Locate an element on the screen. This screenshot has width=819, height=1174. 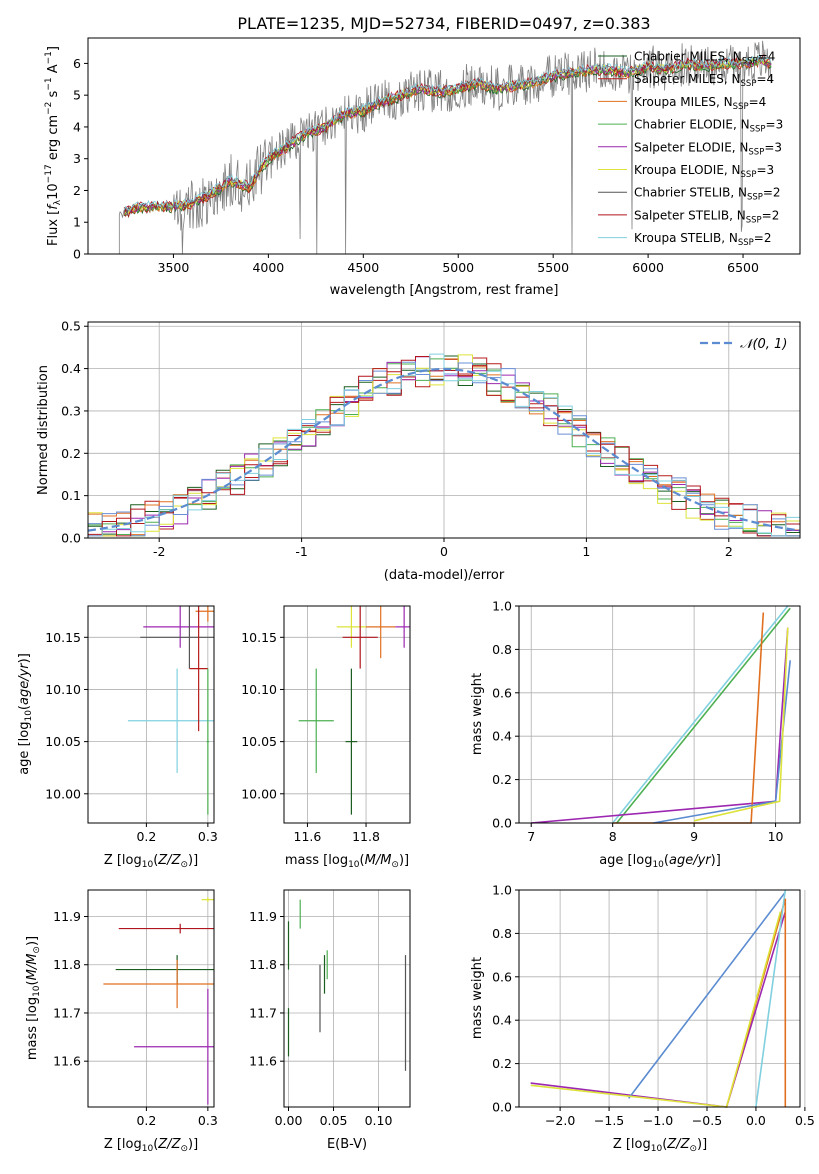
residual-histograms is located at coordinates (444, 445).